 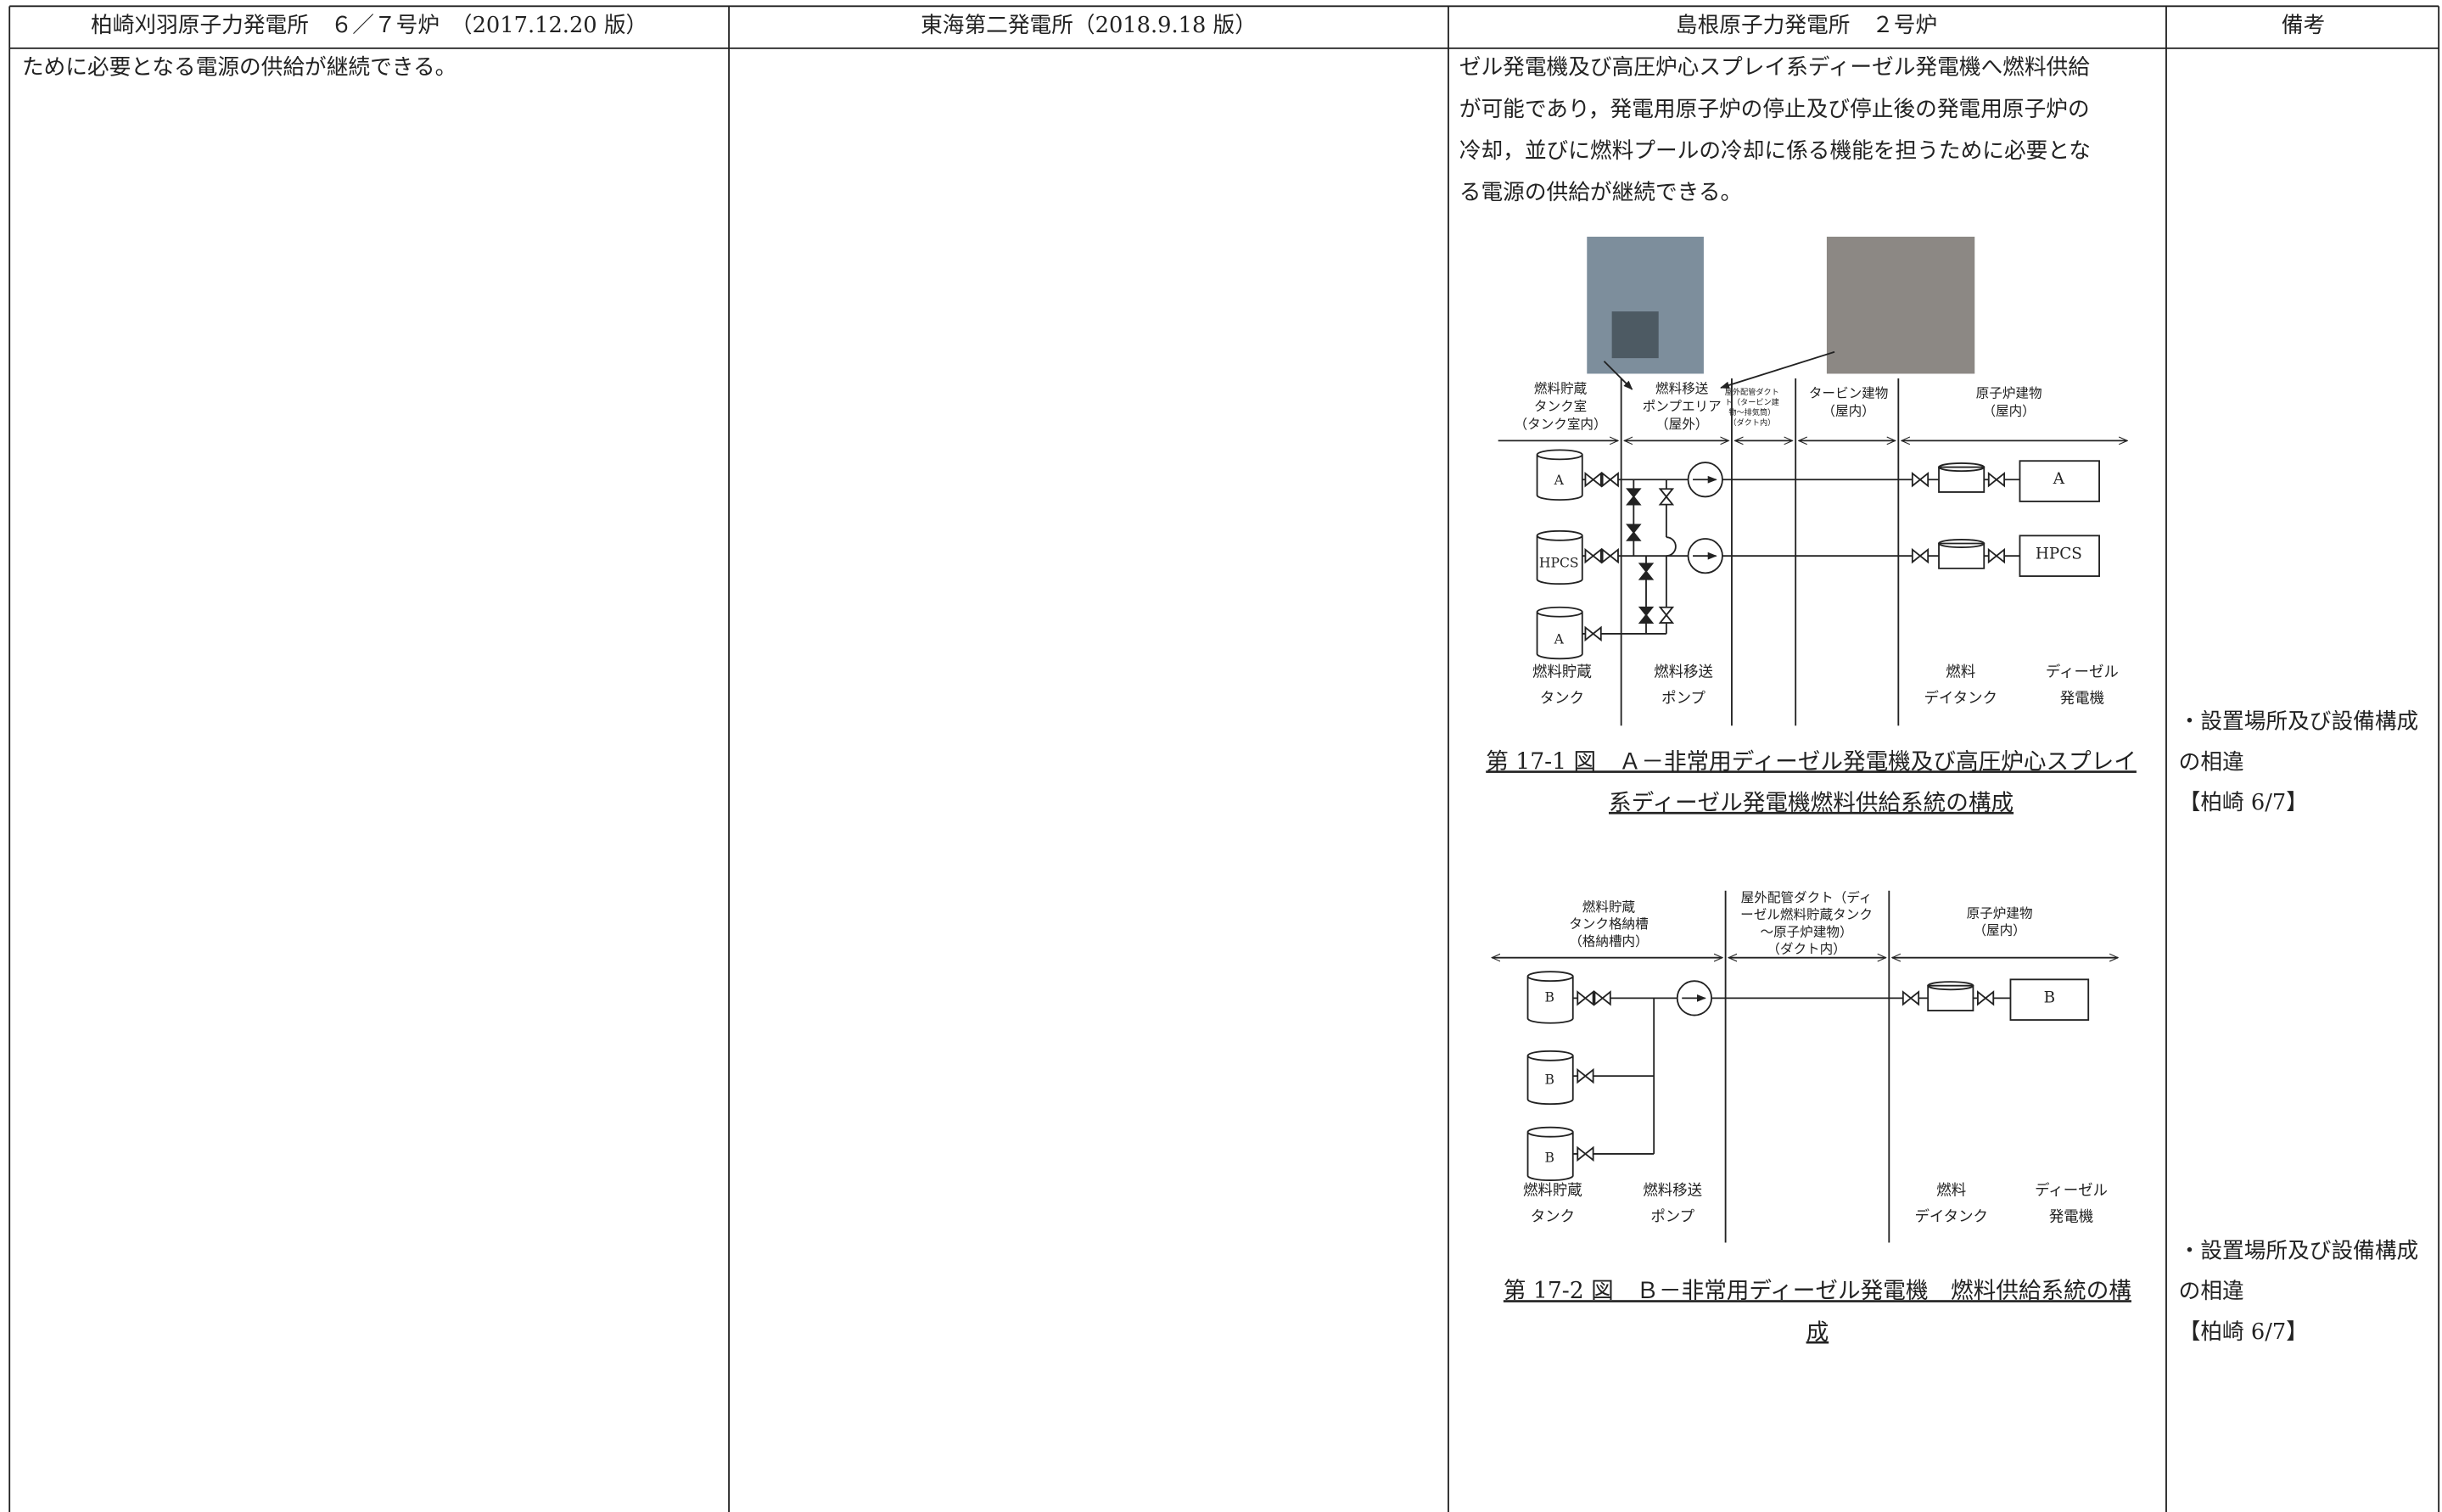 I want to click on body-text: る電源の供給が継続できる。, so click(x=1601, y=192).